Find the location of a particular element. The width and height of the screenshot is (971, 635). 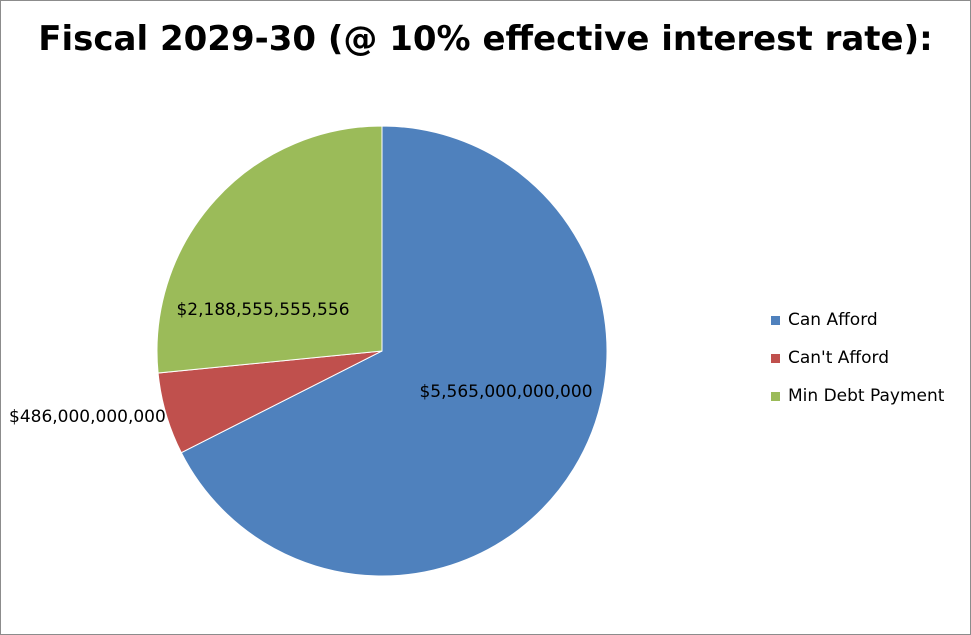

legend-item-cant-afford: Can't Afford is located at coordinates (857, 358).